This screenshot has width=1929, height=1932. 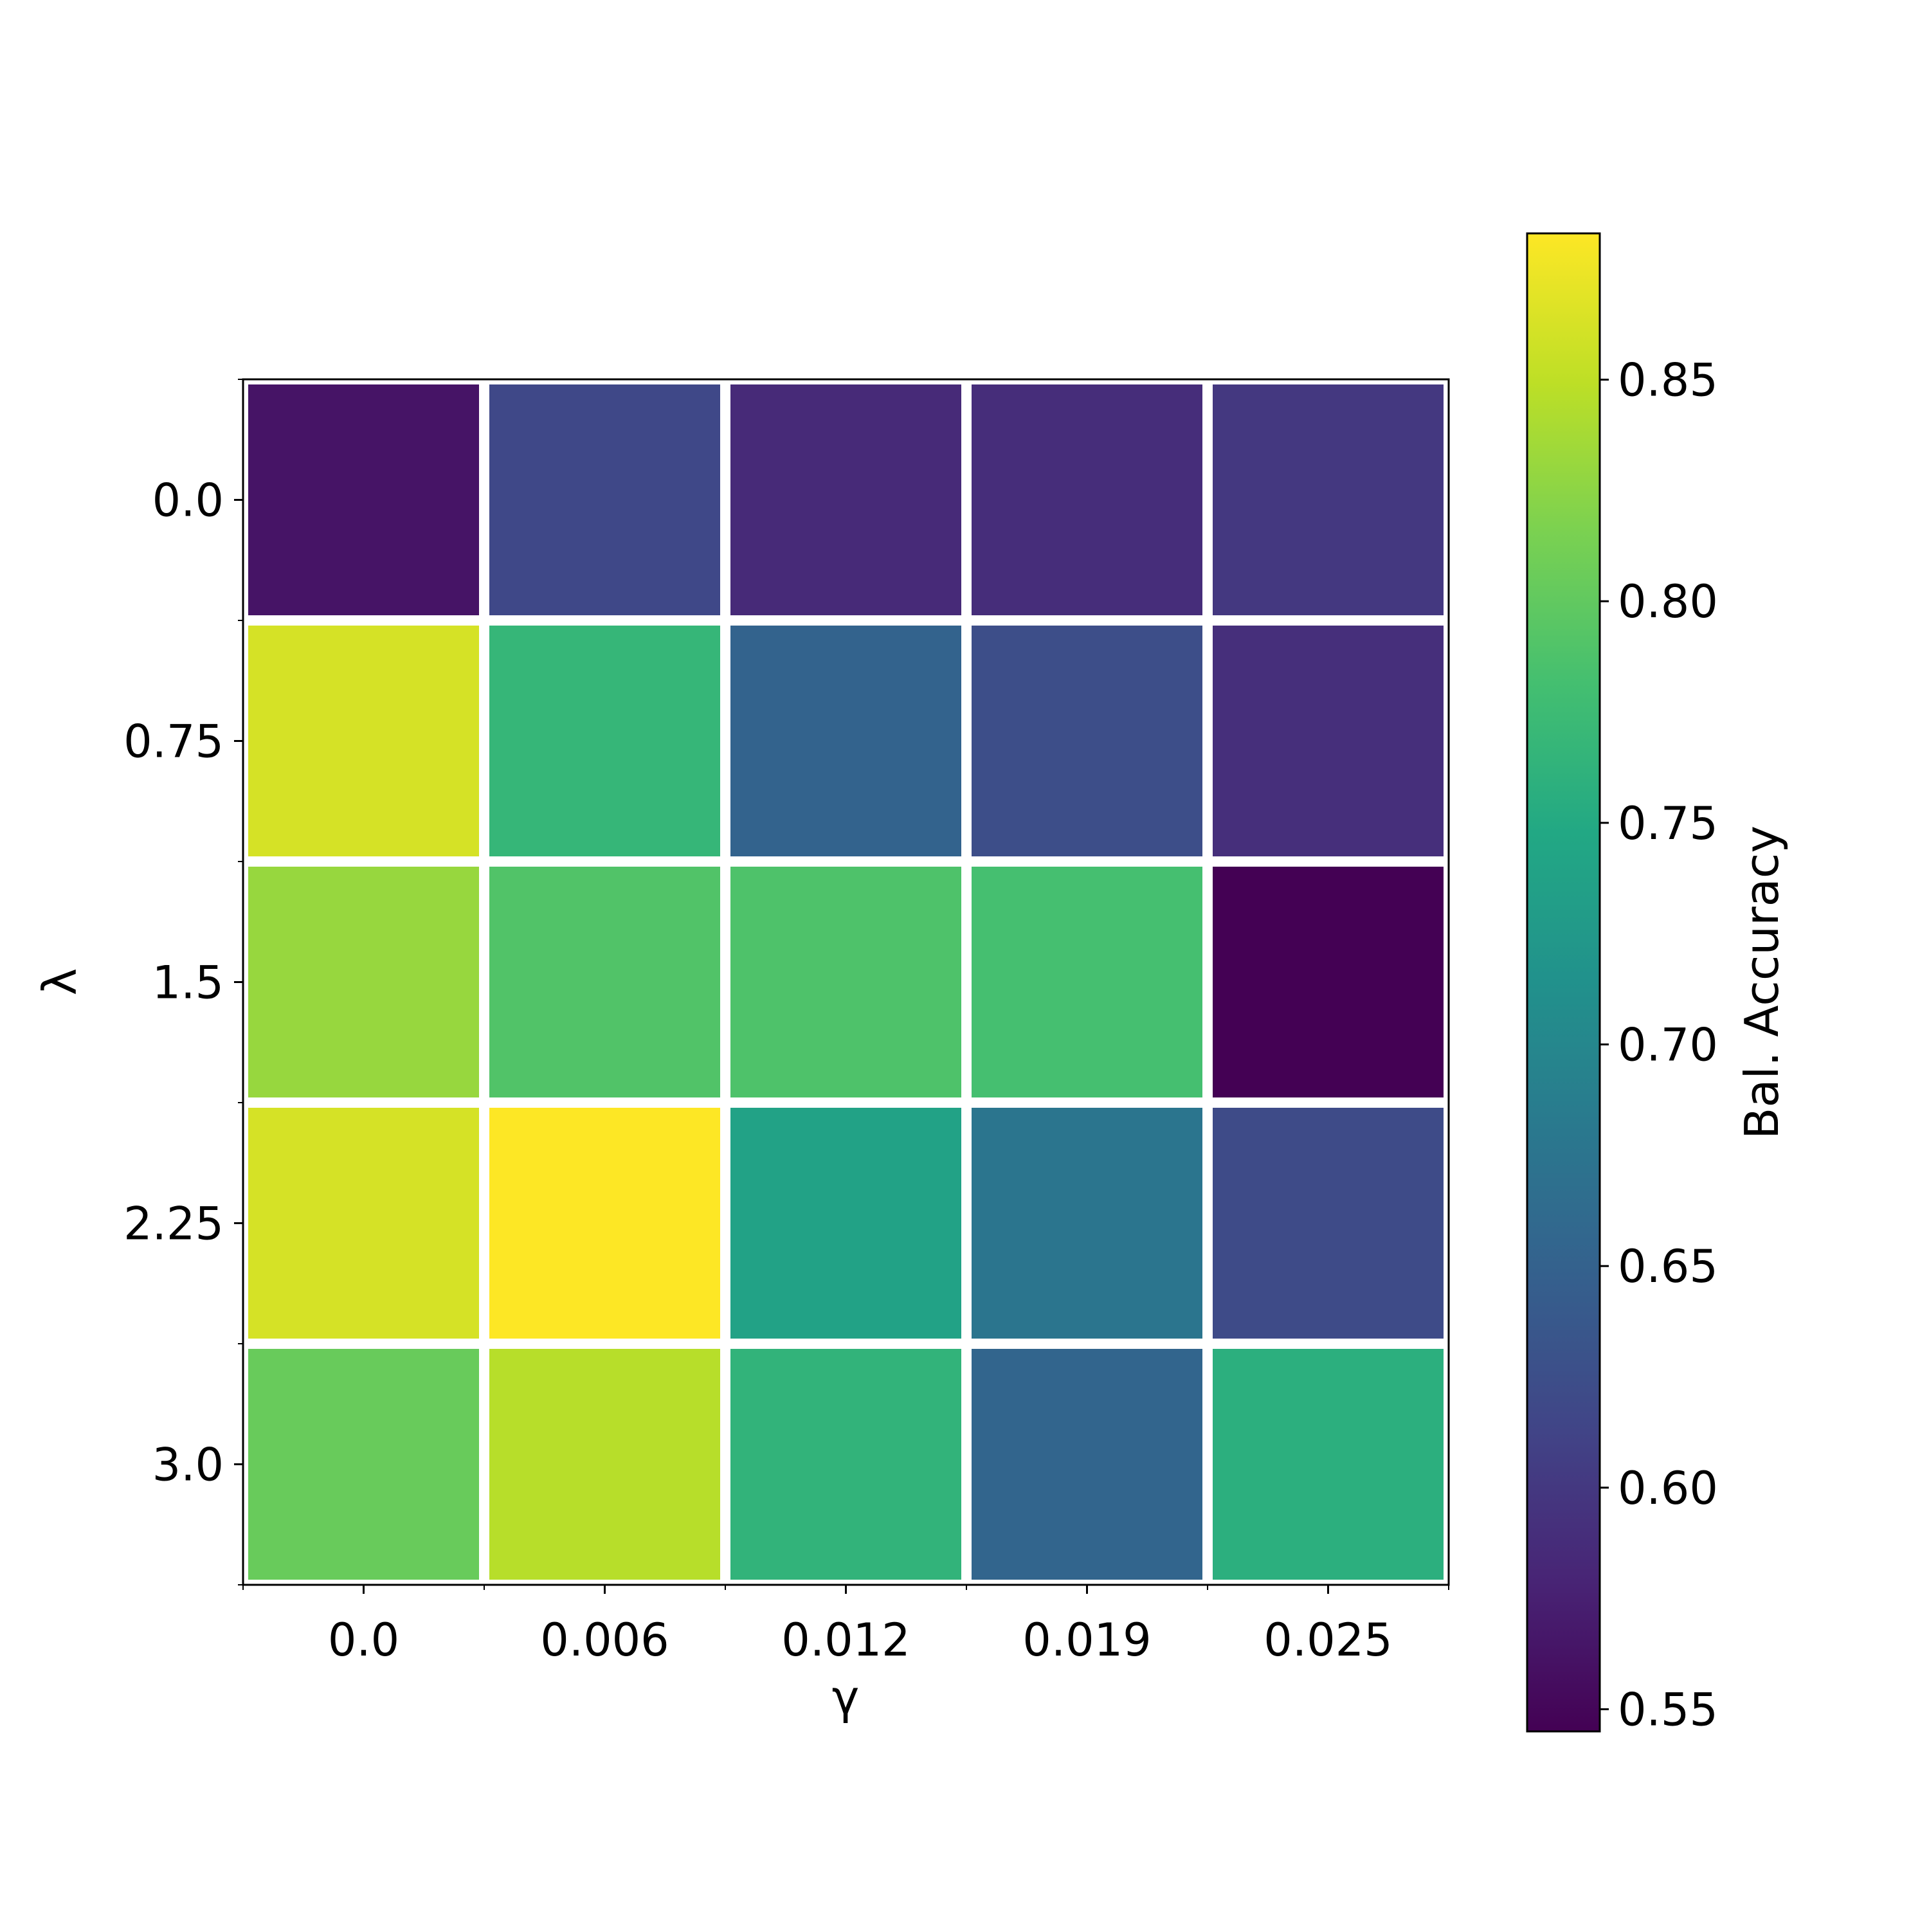 I want to click on colorbar-tick-label: 0.55, so click(x=1668, y=1710).